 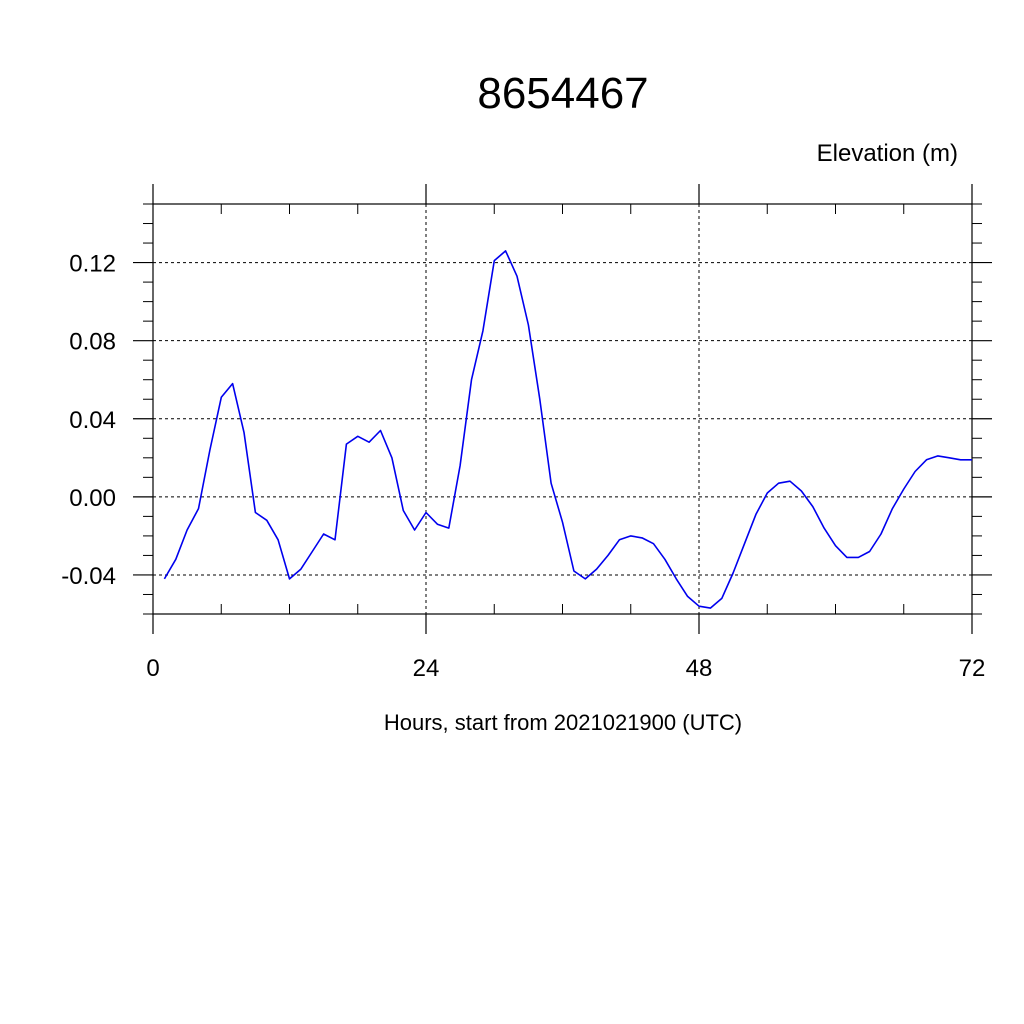 What do you see at coordinates (887, 153) in the screenshot?
I see `y-axis-label: Elevation (m)` at bounding box center [887, 153].